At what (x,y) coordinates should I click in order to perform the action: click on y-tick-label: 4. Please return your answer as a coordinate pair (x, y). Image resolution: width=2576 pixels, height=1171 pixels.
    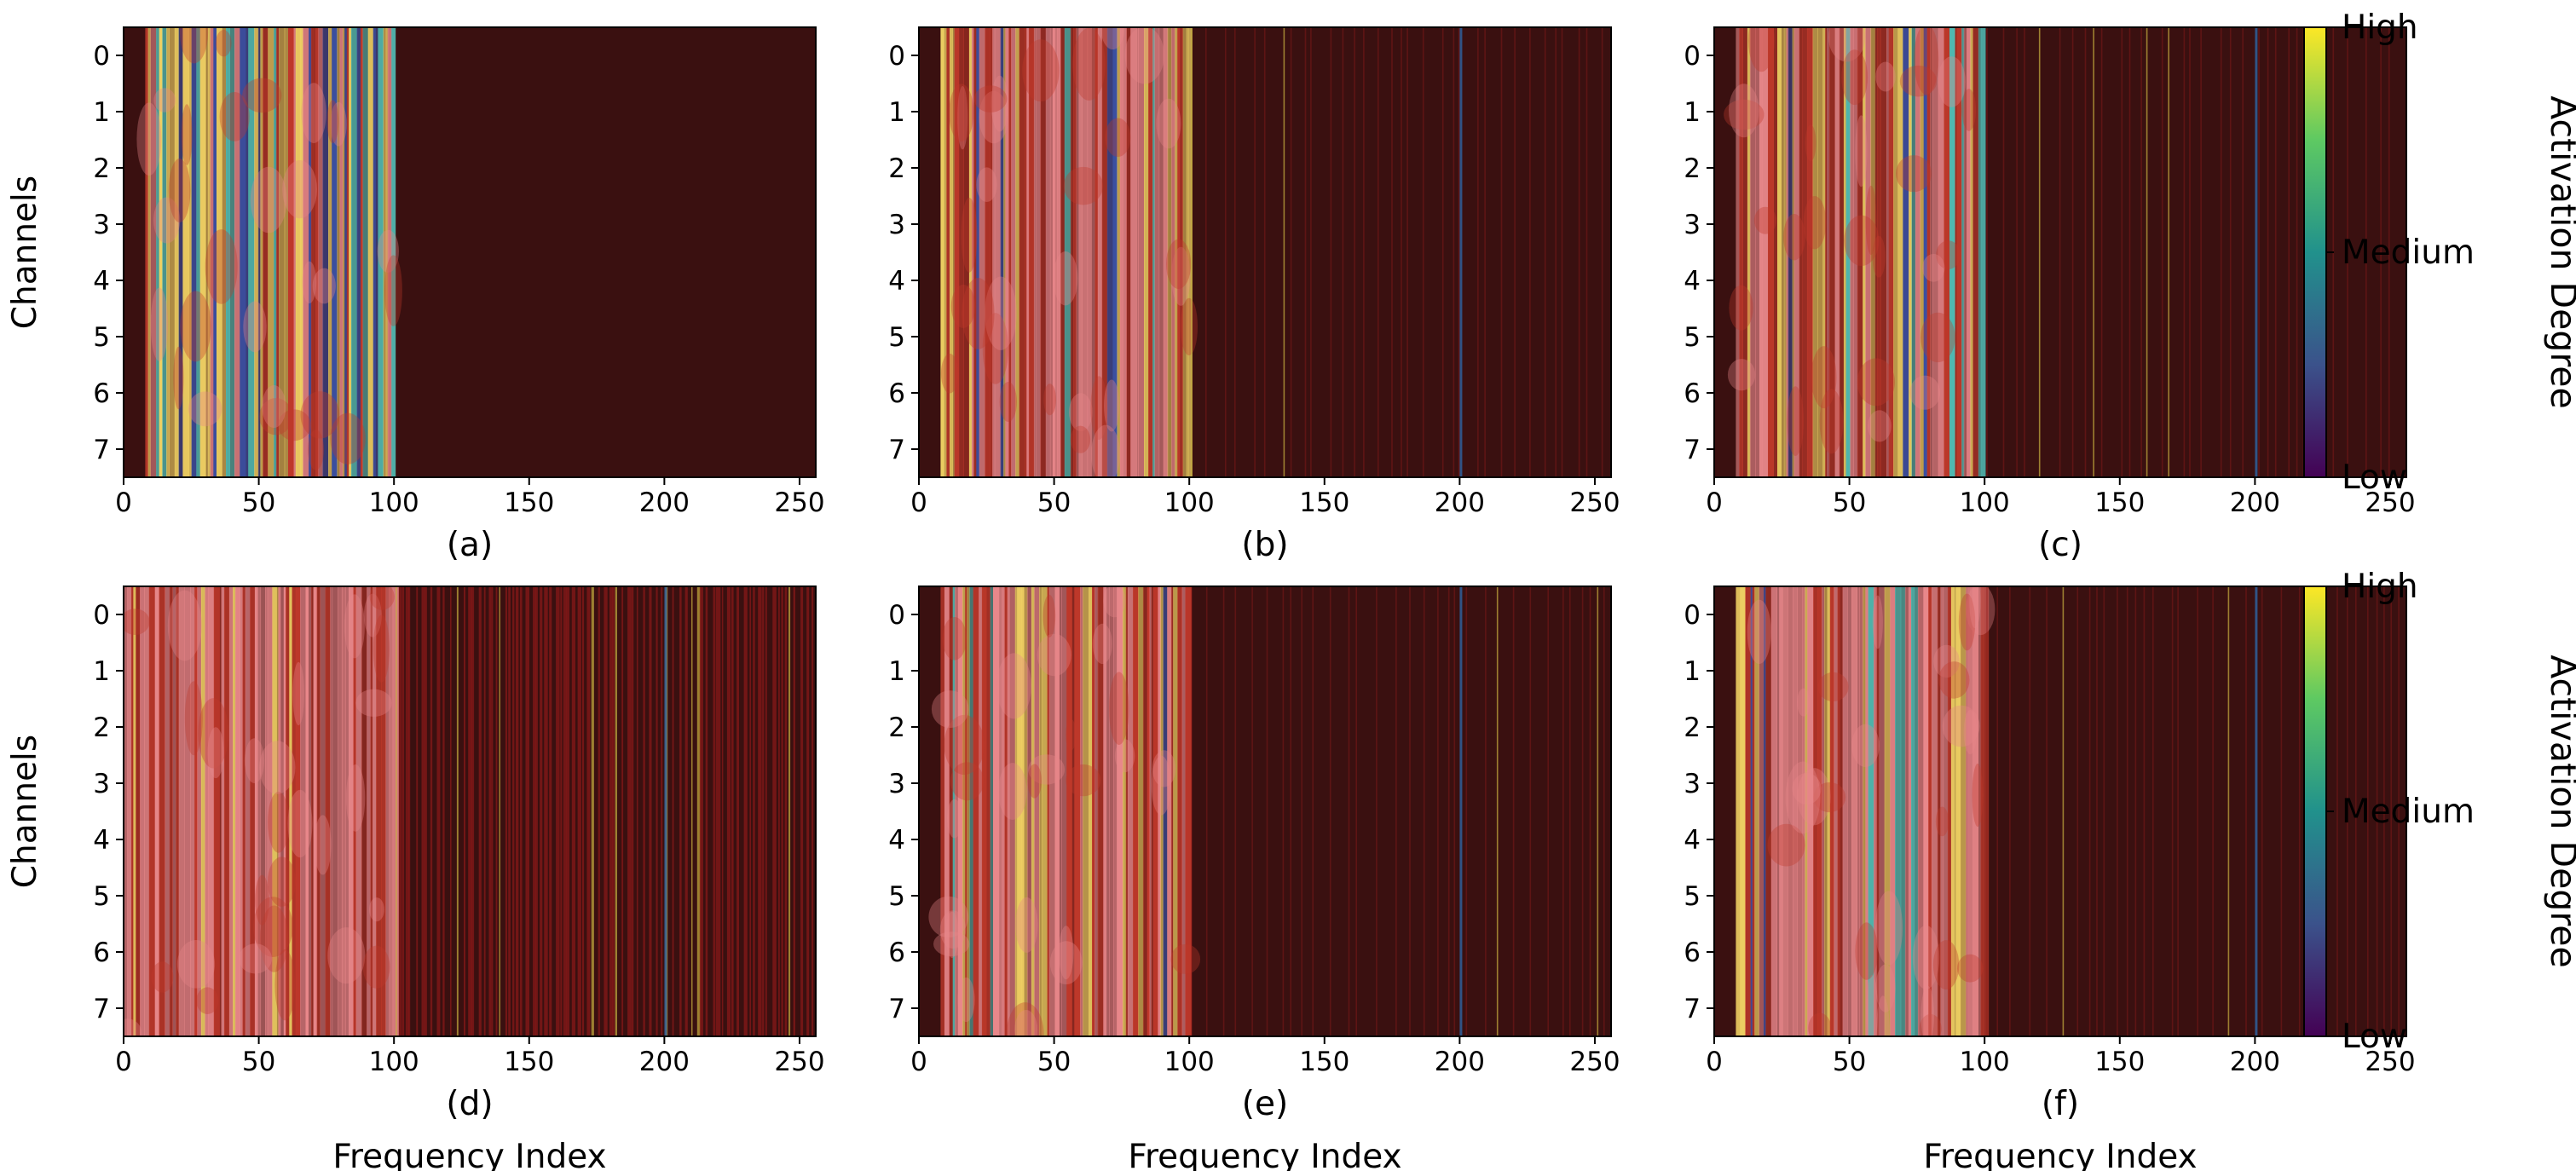
    Looking at the image, I should click on (1692, 840).